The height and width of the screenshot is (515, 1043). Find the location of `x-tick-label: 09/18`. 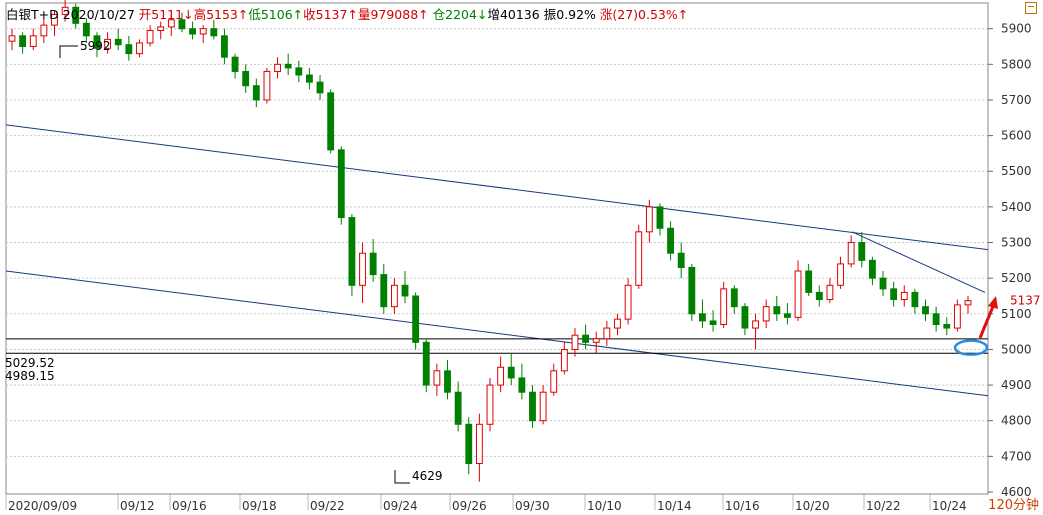

x-tick-label: 09/18 is located at coordinates (259, 506).